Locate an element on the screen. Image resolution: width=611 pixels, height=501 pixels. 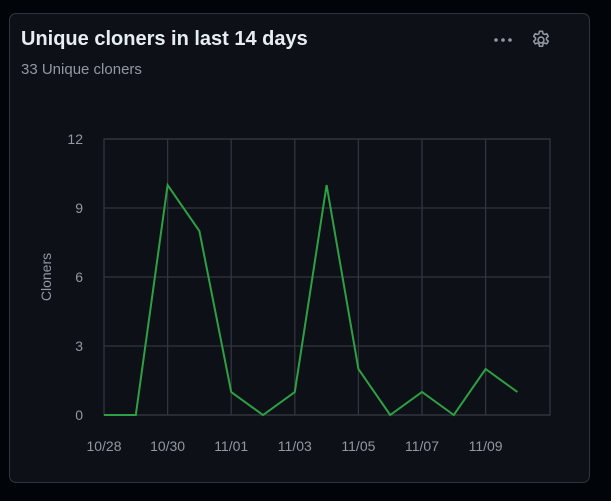
x-tick-label: 11/05 is located at coordinates (358, 446).